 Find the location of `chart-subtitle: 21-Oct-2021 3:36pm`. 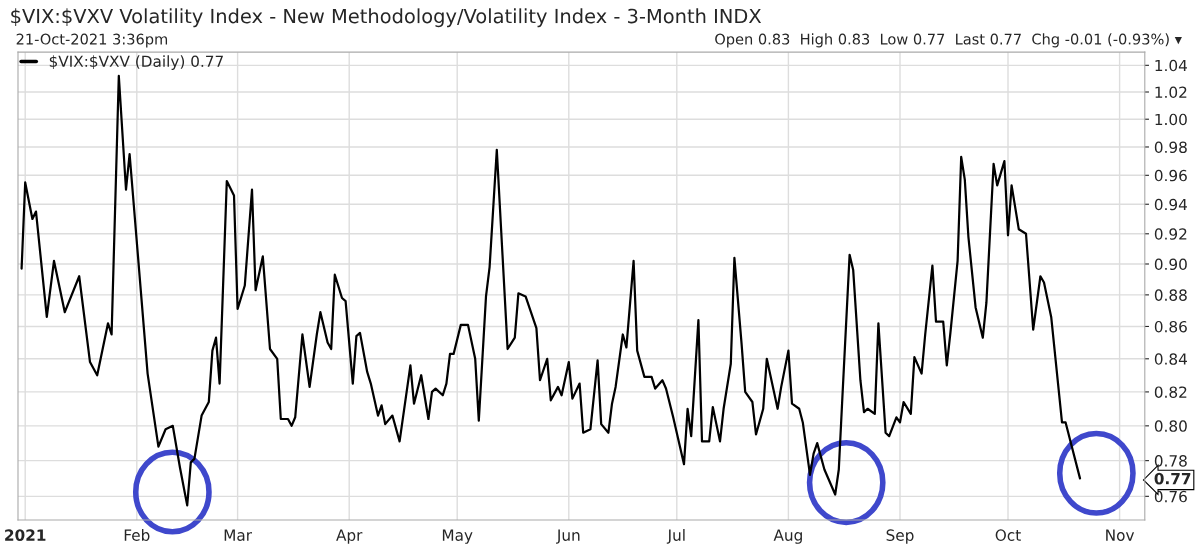

chart-subtitle: 21-Oct-2021 3:36pm is located at coordinates (92, 40).